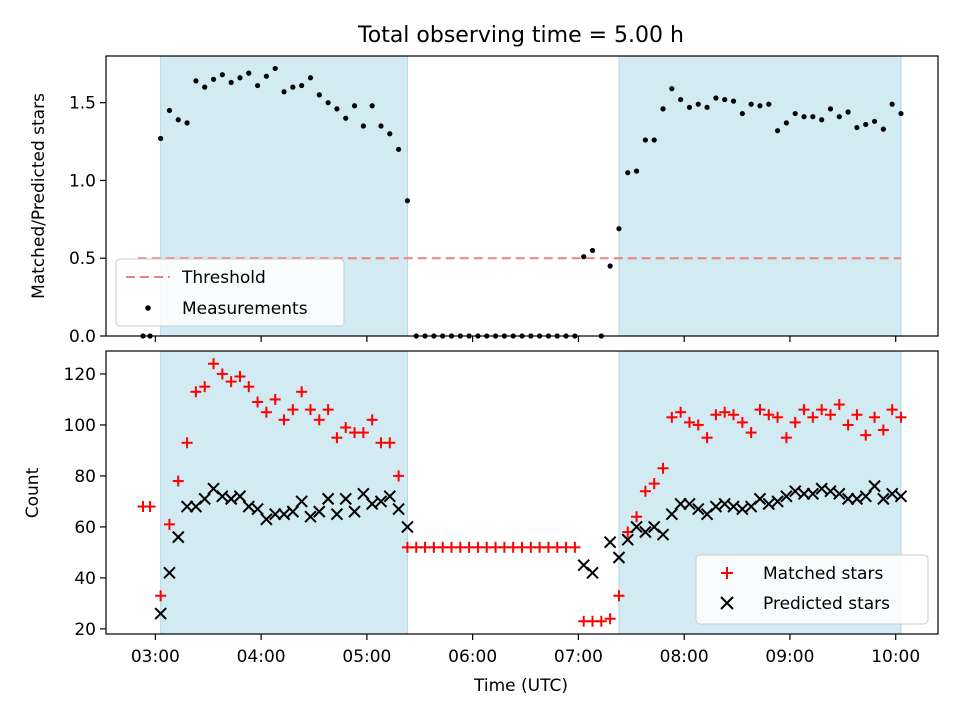 The height and width of the screenshot is (720, 960). What do you see at coordinates (85, 528) in the screenshot?
I see `bottom-y-tick-label: 60` at bounding box center [85, 528].